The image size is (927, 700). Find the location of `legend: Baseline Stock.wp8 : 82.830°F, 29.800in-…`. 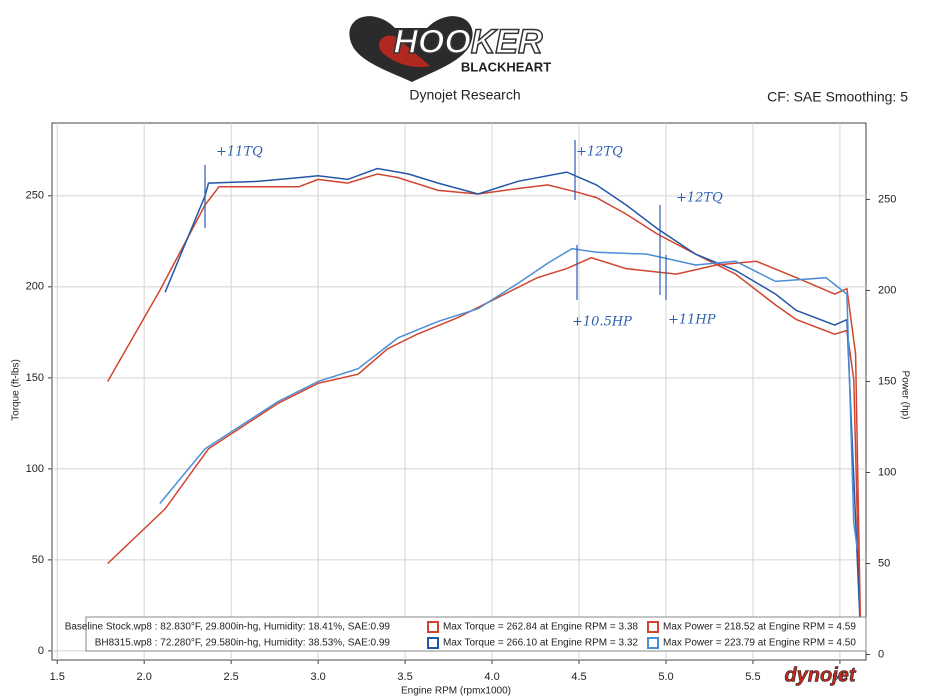

legend: Baseline Stock.wp8 : 82.830°F, 29.800in-… is located at coordinates (466, 634).